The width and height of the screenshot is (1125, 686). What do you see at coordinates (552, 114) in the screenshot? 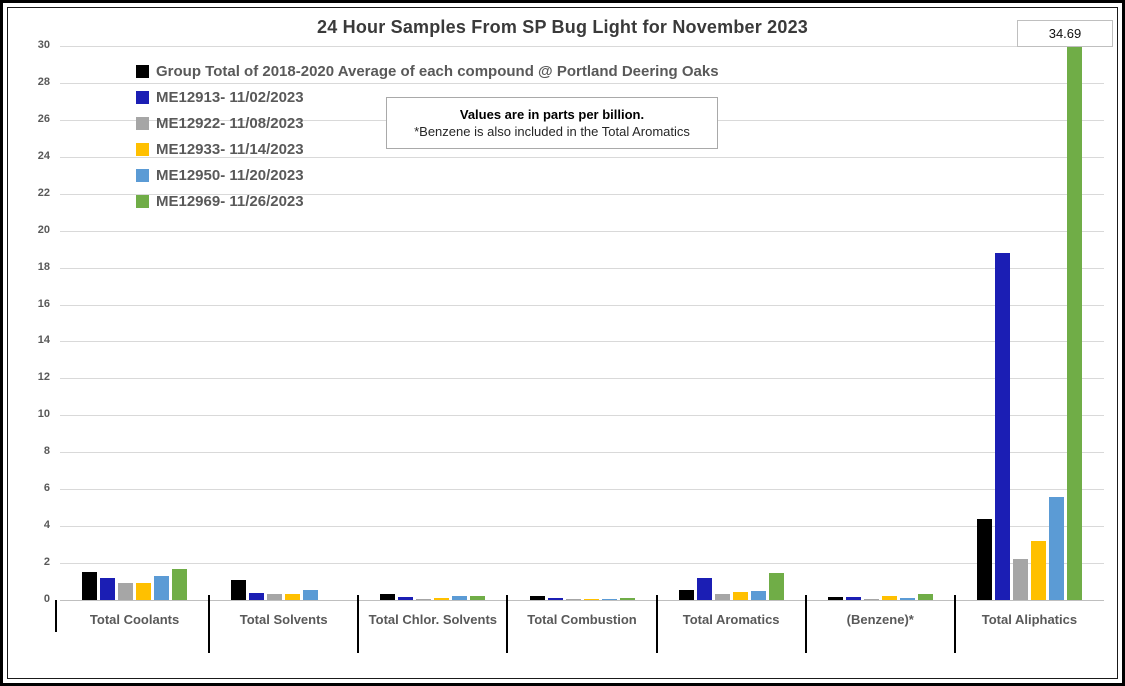
I see `annotation-units-line: Values are in parts per billion.` at bounding box center [552, 114].